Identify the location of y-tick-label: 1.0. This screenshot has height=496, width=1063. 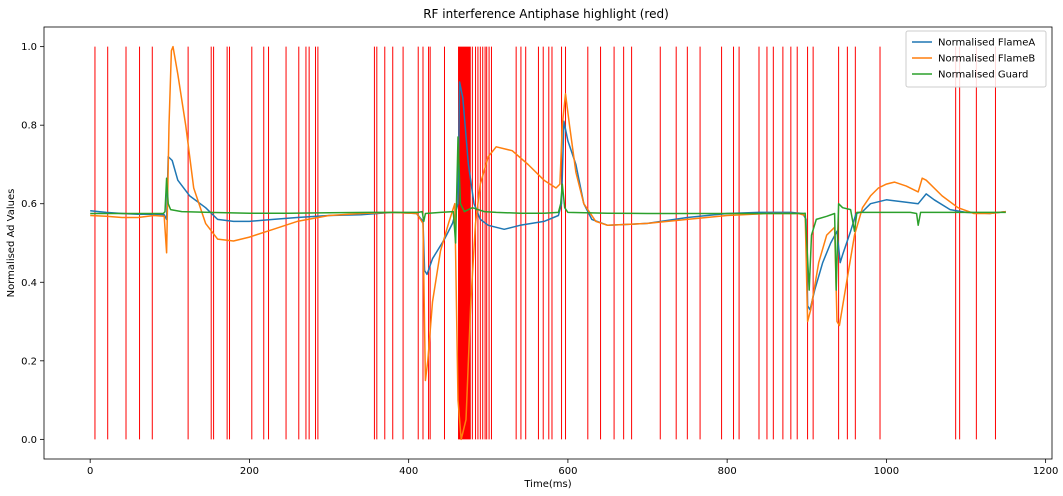
(29, 47).